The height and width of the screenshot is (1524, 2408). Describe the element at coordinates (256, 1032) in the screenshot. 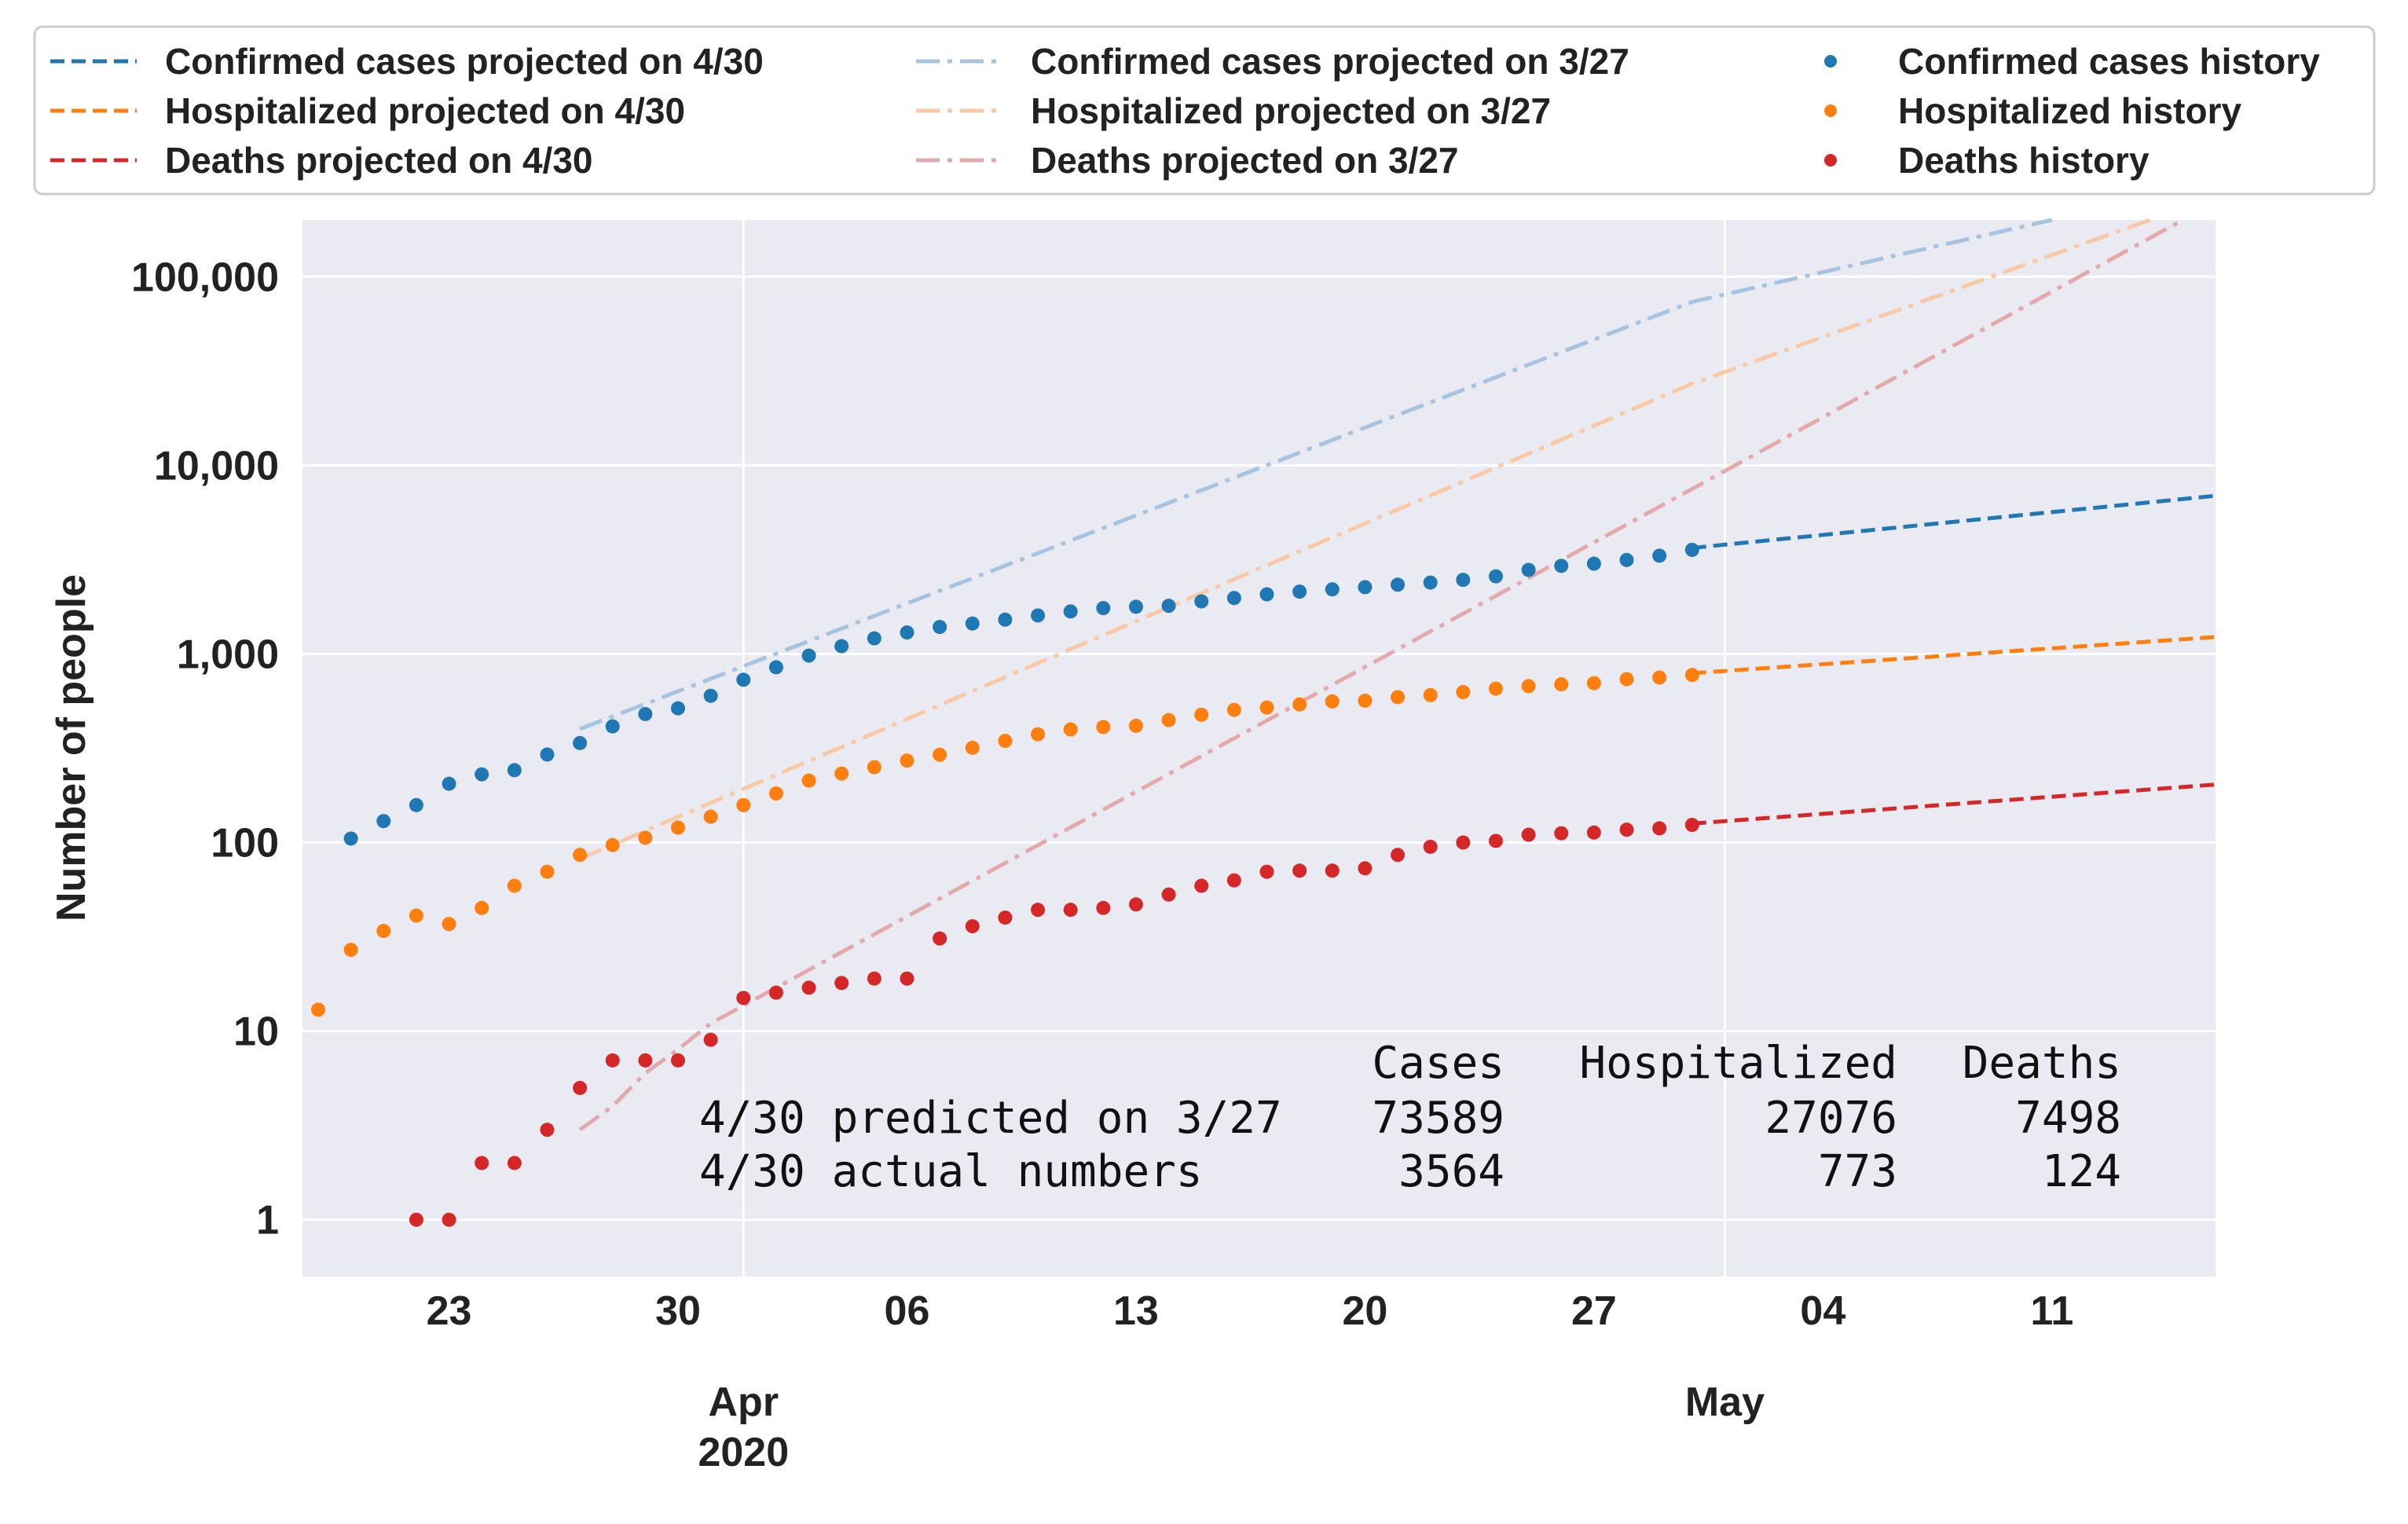

I see `y-tick-label: 10` at that location.